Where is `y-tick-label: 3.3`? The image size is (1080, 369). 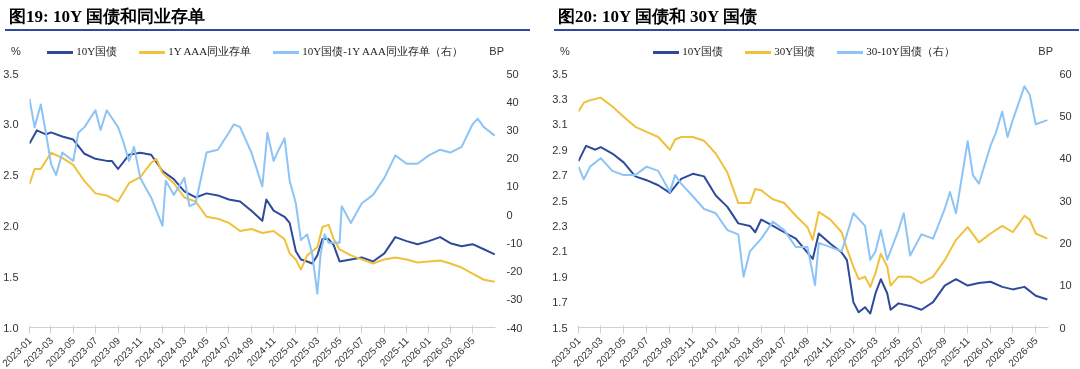
y-tick-label: 3.3 is located at coordinates (560, 98).